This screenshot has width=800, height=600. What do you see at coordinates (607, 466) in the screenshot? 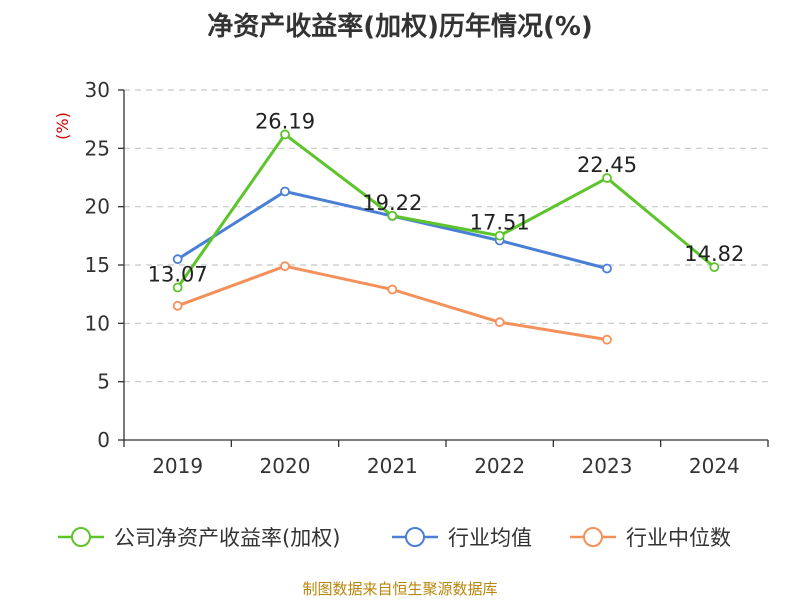
I see `x-tick-label: 2023` at bounding box center [607, 466].